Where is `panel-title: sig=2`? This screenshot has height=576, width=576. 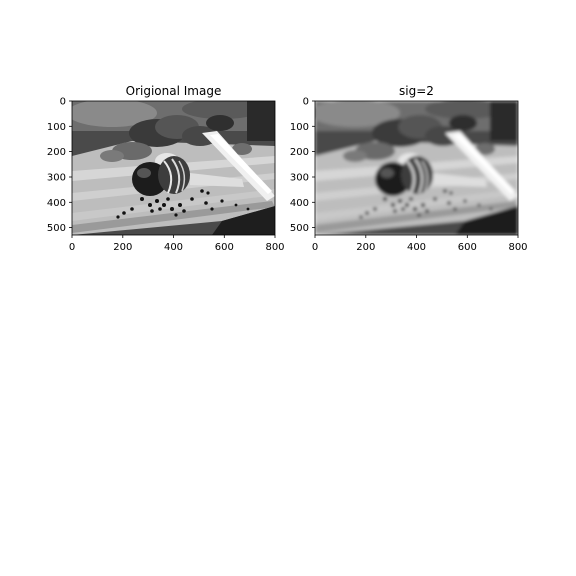 panel-title: sig=2 is located at coordinates (416, 91).